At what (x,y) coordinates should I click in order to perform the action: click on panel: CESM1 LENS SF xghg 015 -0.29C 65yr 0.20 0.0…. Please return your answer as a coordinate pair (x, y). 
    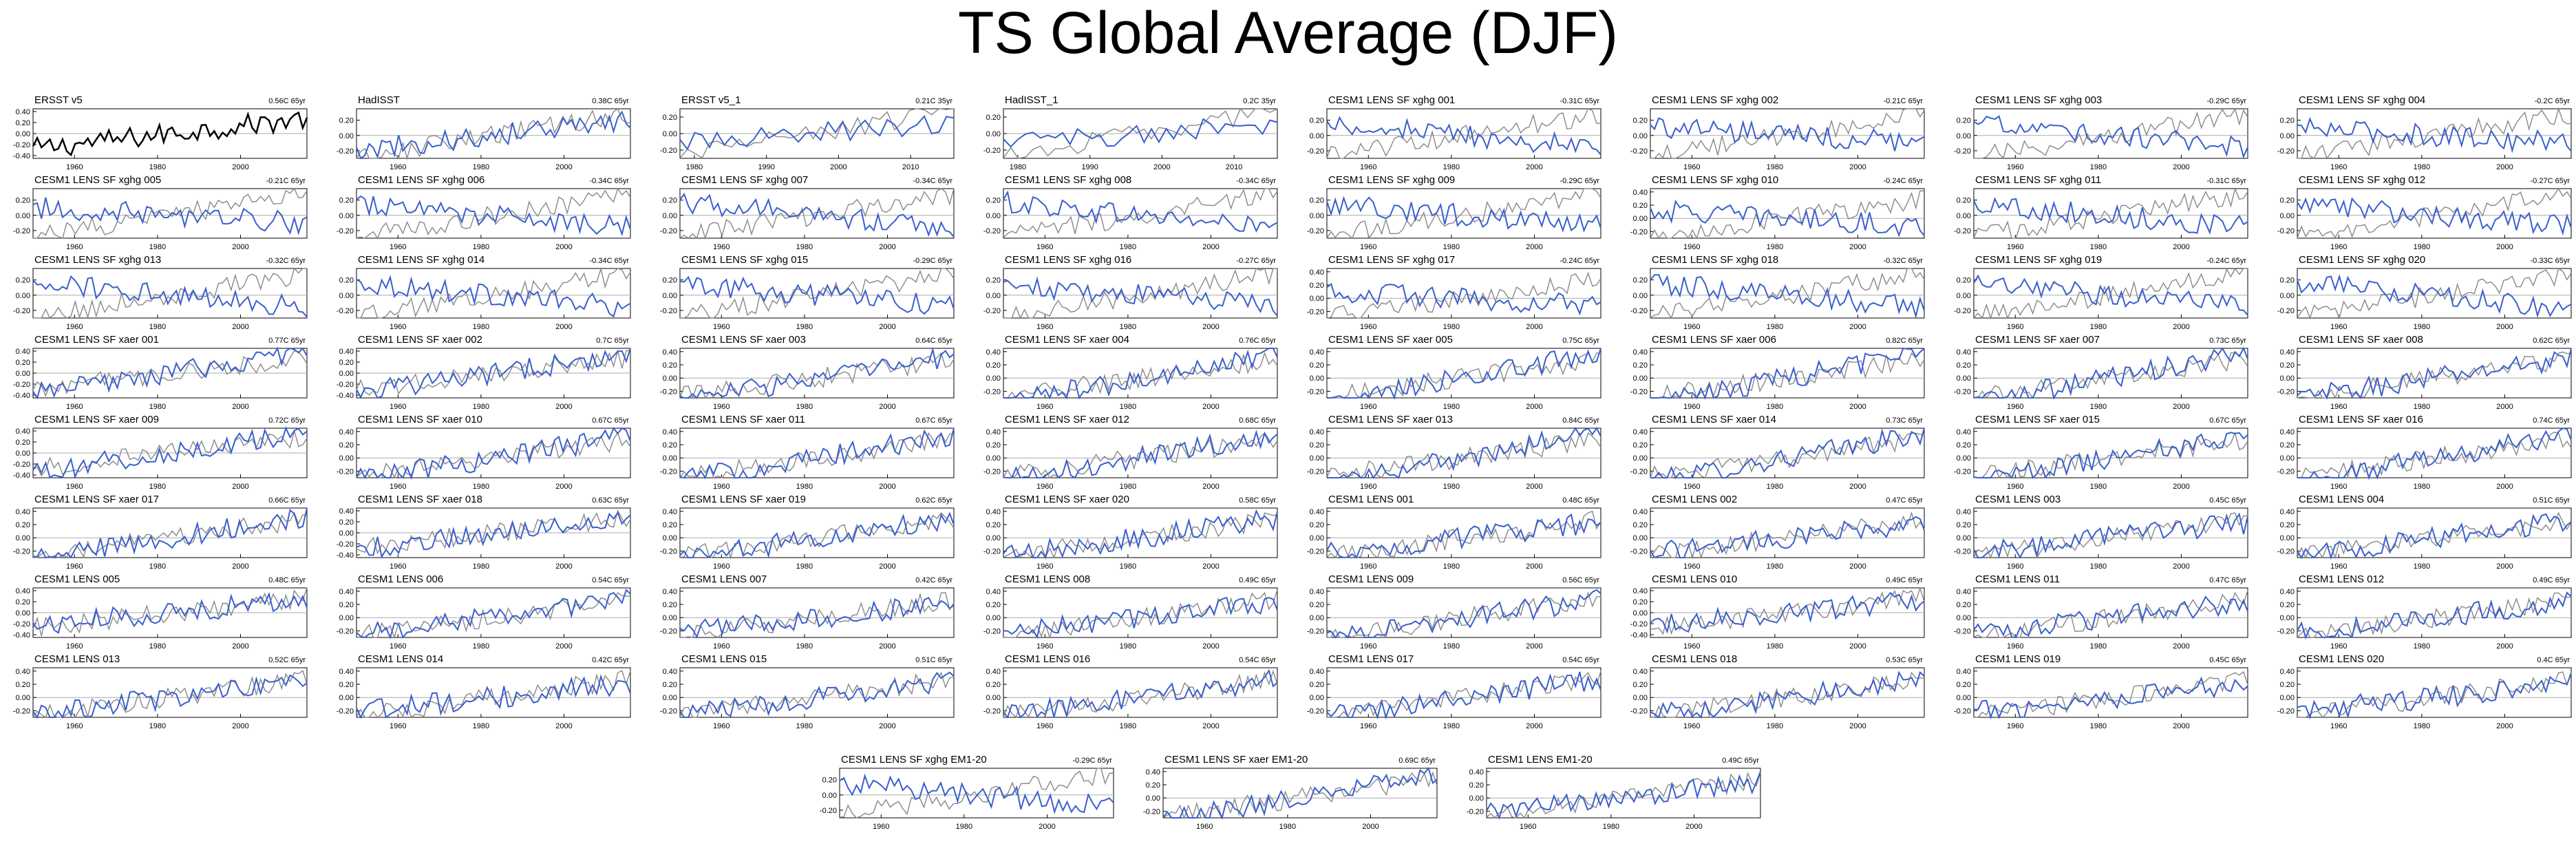
    Looking at the image, I should click on (807, 292).